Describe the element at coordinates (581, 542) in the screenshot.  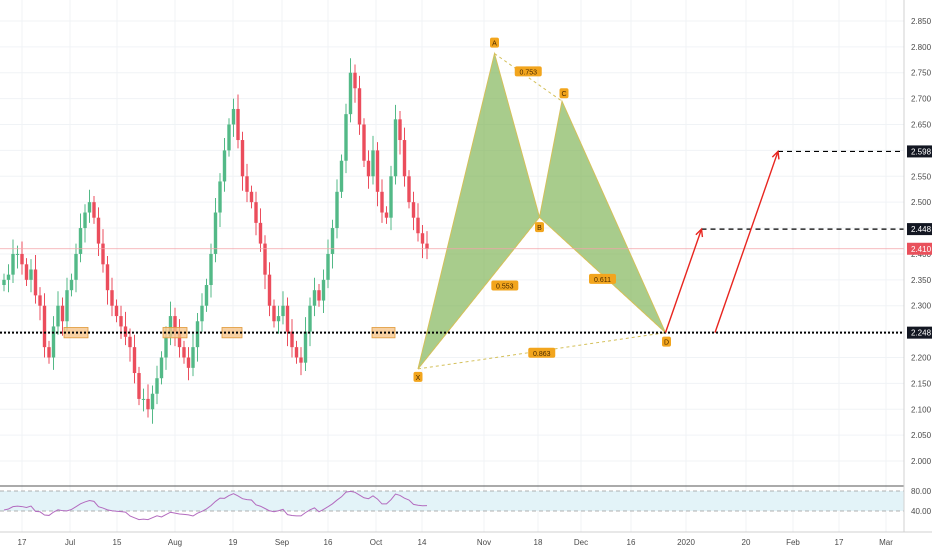
I see `time-tick-label: Dec` at that location.